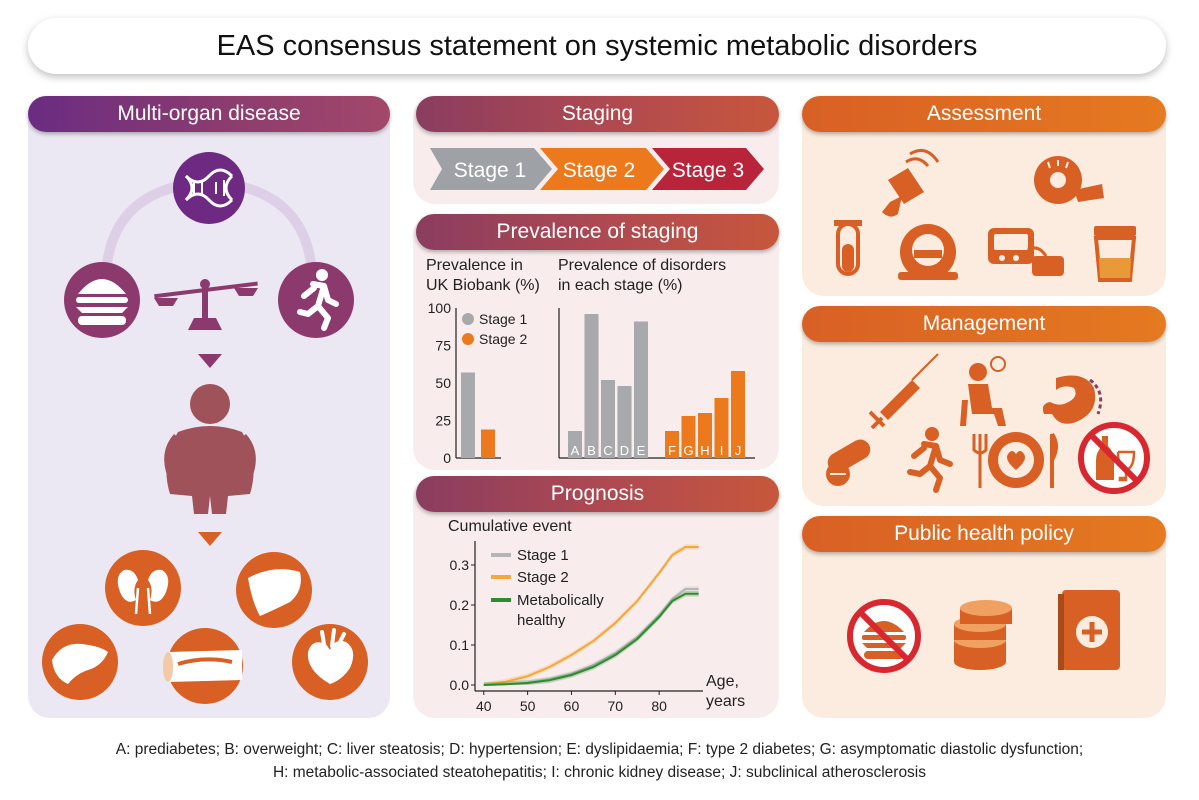 The width and height of the screenshot is (1199, 800). I want to click on prevalence-header: Prevalence of staging, so click(597, 232).